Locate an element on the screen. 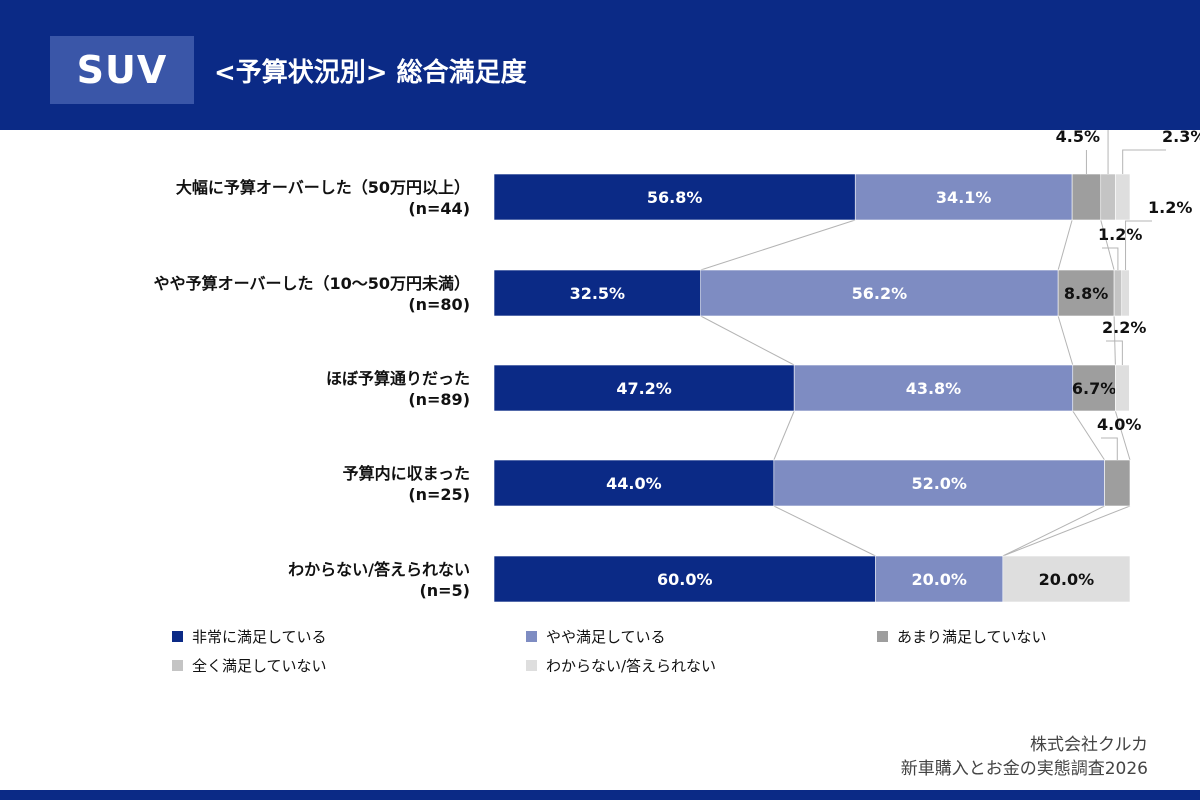 Image resolution: width=1200 pixels, height=800 pixels. category-label: ほぼ予算通りだった is located at coordinates (398, 378).